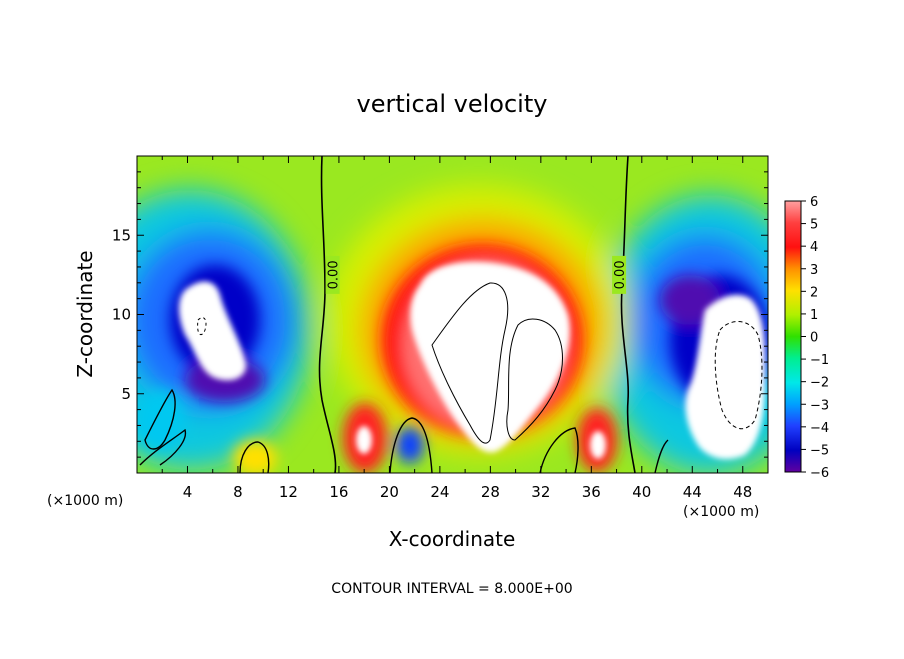 The height and width of the screenshot is (659, 904). I want to click on colorbar-tick-label: 6, so click(814, 202).